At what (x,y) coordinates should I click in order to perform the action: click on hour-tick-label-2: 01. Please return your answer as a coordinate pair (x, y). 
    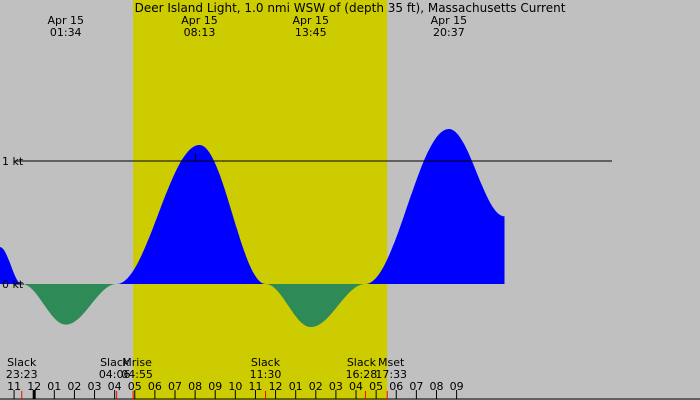
    Looking at the image, I should click on (54, 386).